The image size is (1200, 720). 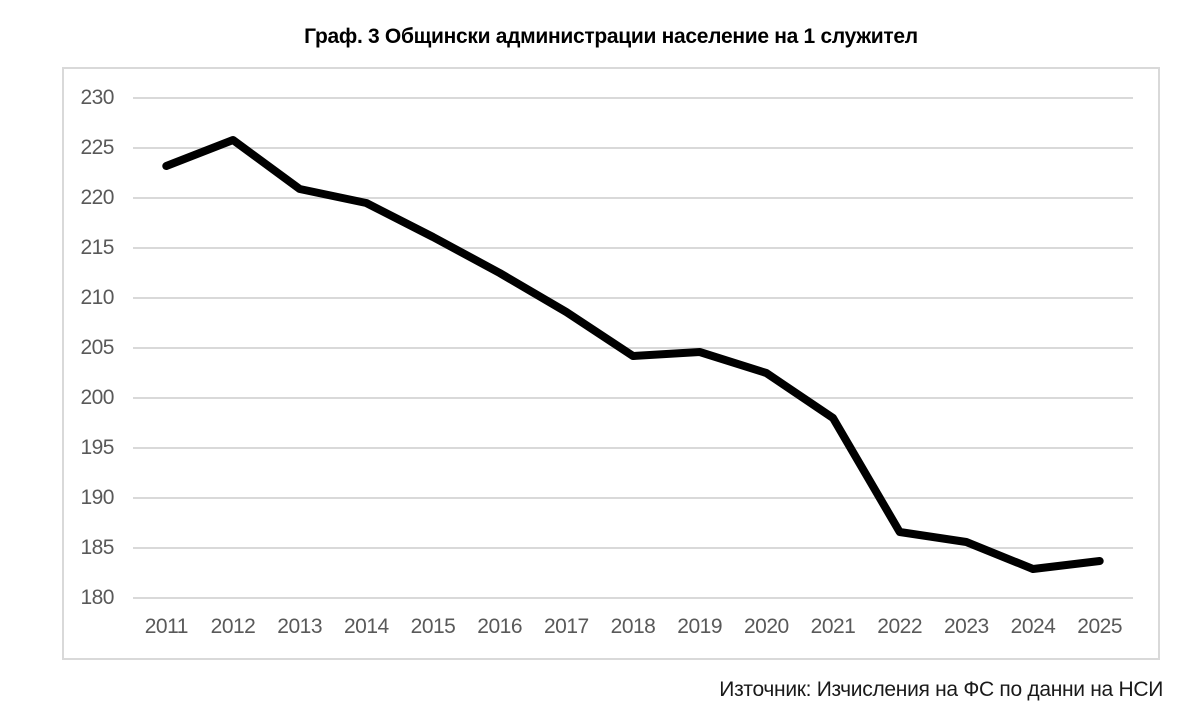 What do you see at coordinates (97, 347) in the screenshot?
I see `y-axis-label: 205` at bounding box center [97, 347].